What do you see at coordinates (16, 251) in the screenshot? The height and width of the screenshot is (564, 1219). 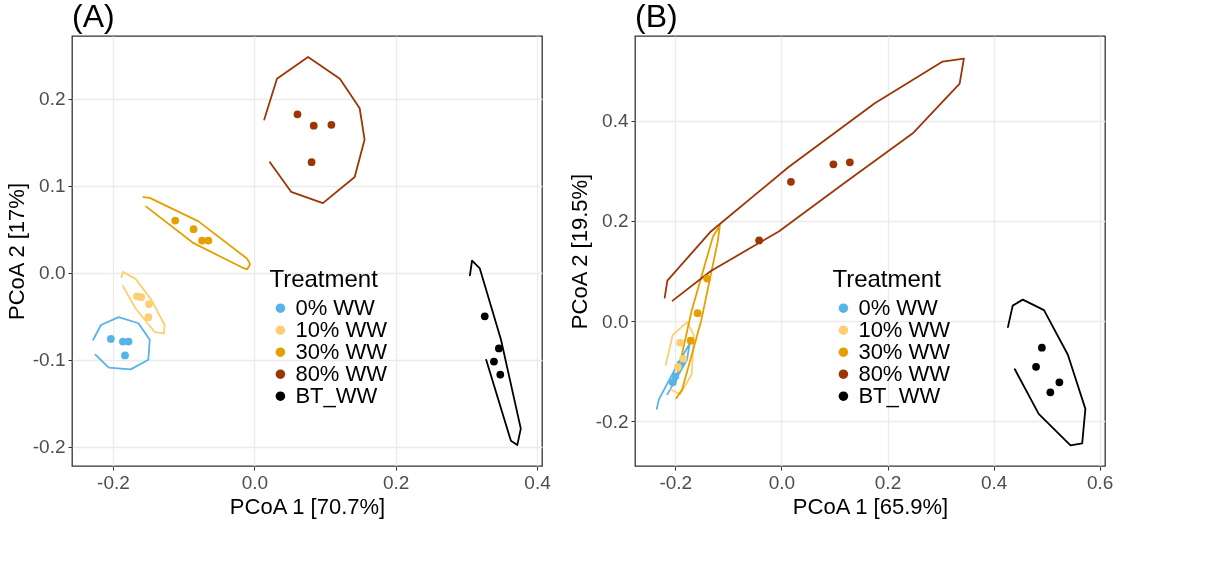 I see `y-axis-title: PCoA 2 [17%]` at bounding box center [16, 251].